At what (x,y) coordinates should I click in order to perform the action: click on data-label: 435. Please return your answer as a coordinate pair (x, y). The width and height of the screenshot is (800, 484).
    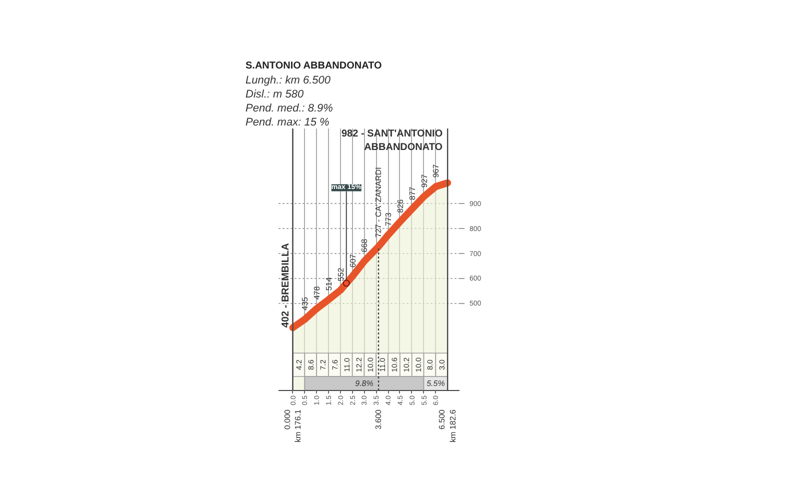
    Looking at the image, I should click on (305, 303).